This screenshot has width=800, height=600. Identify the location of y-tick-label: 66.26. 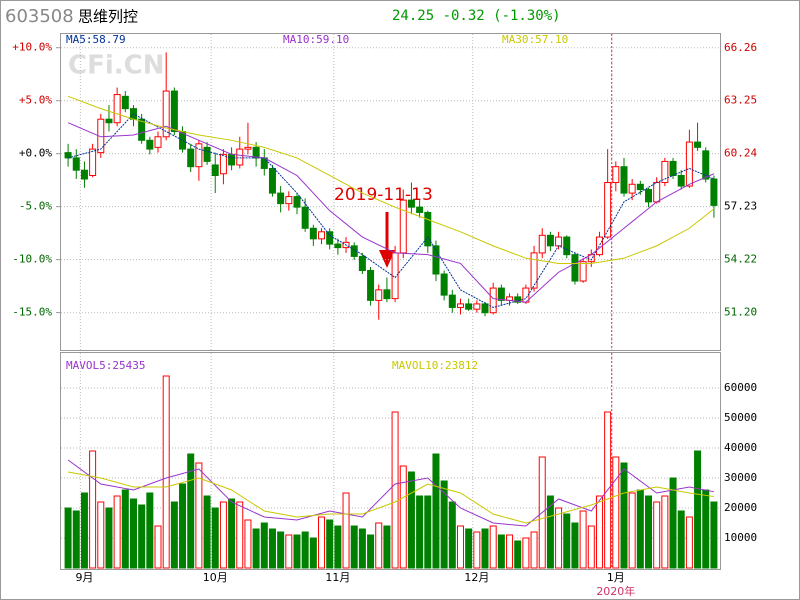
(740, 47).